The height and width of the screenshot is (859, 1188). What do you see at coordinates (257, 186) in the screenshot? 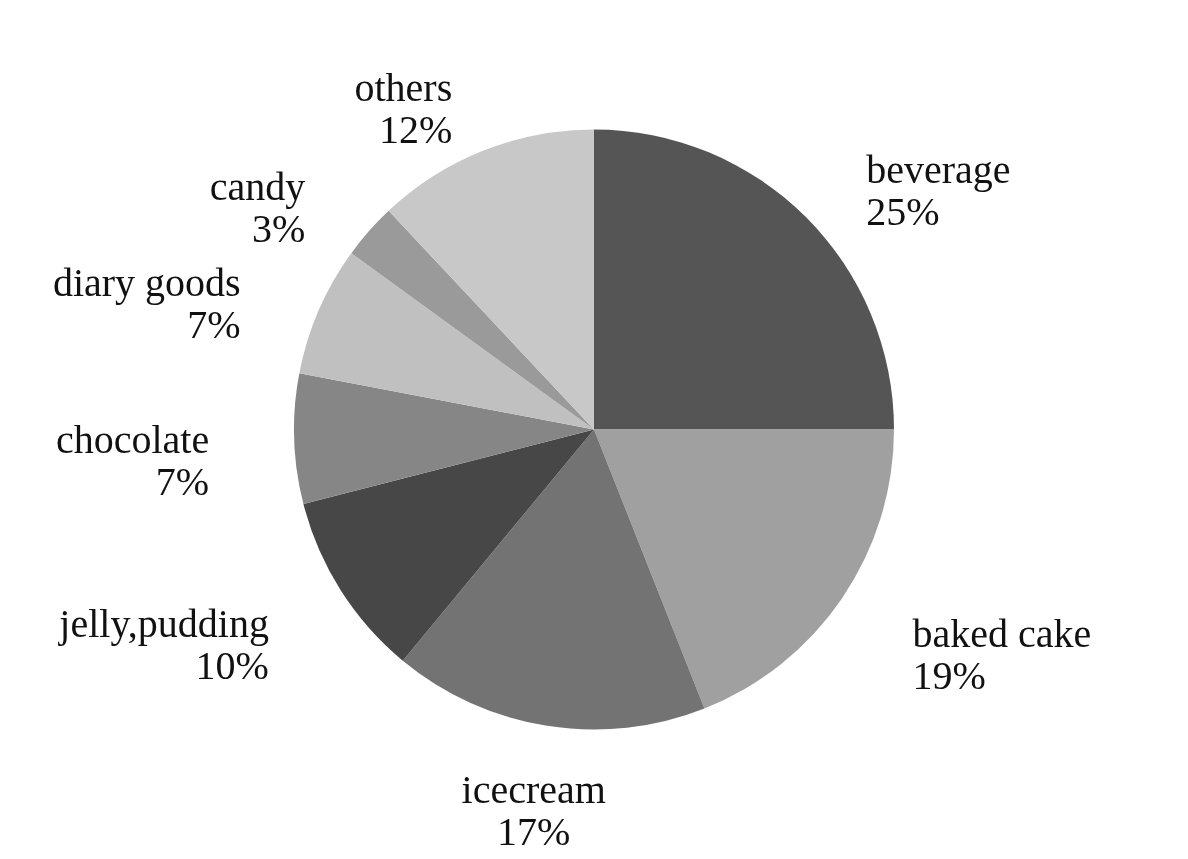
I see `slice-label: candy` at bounding box center [257, 186].